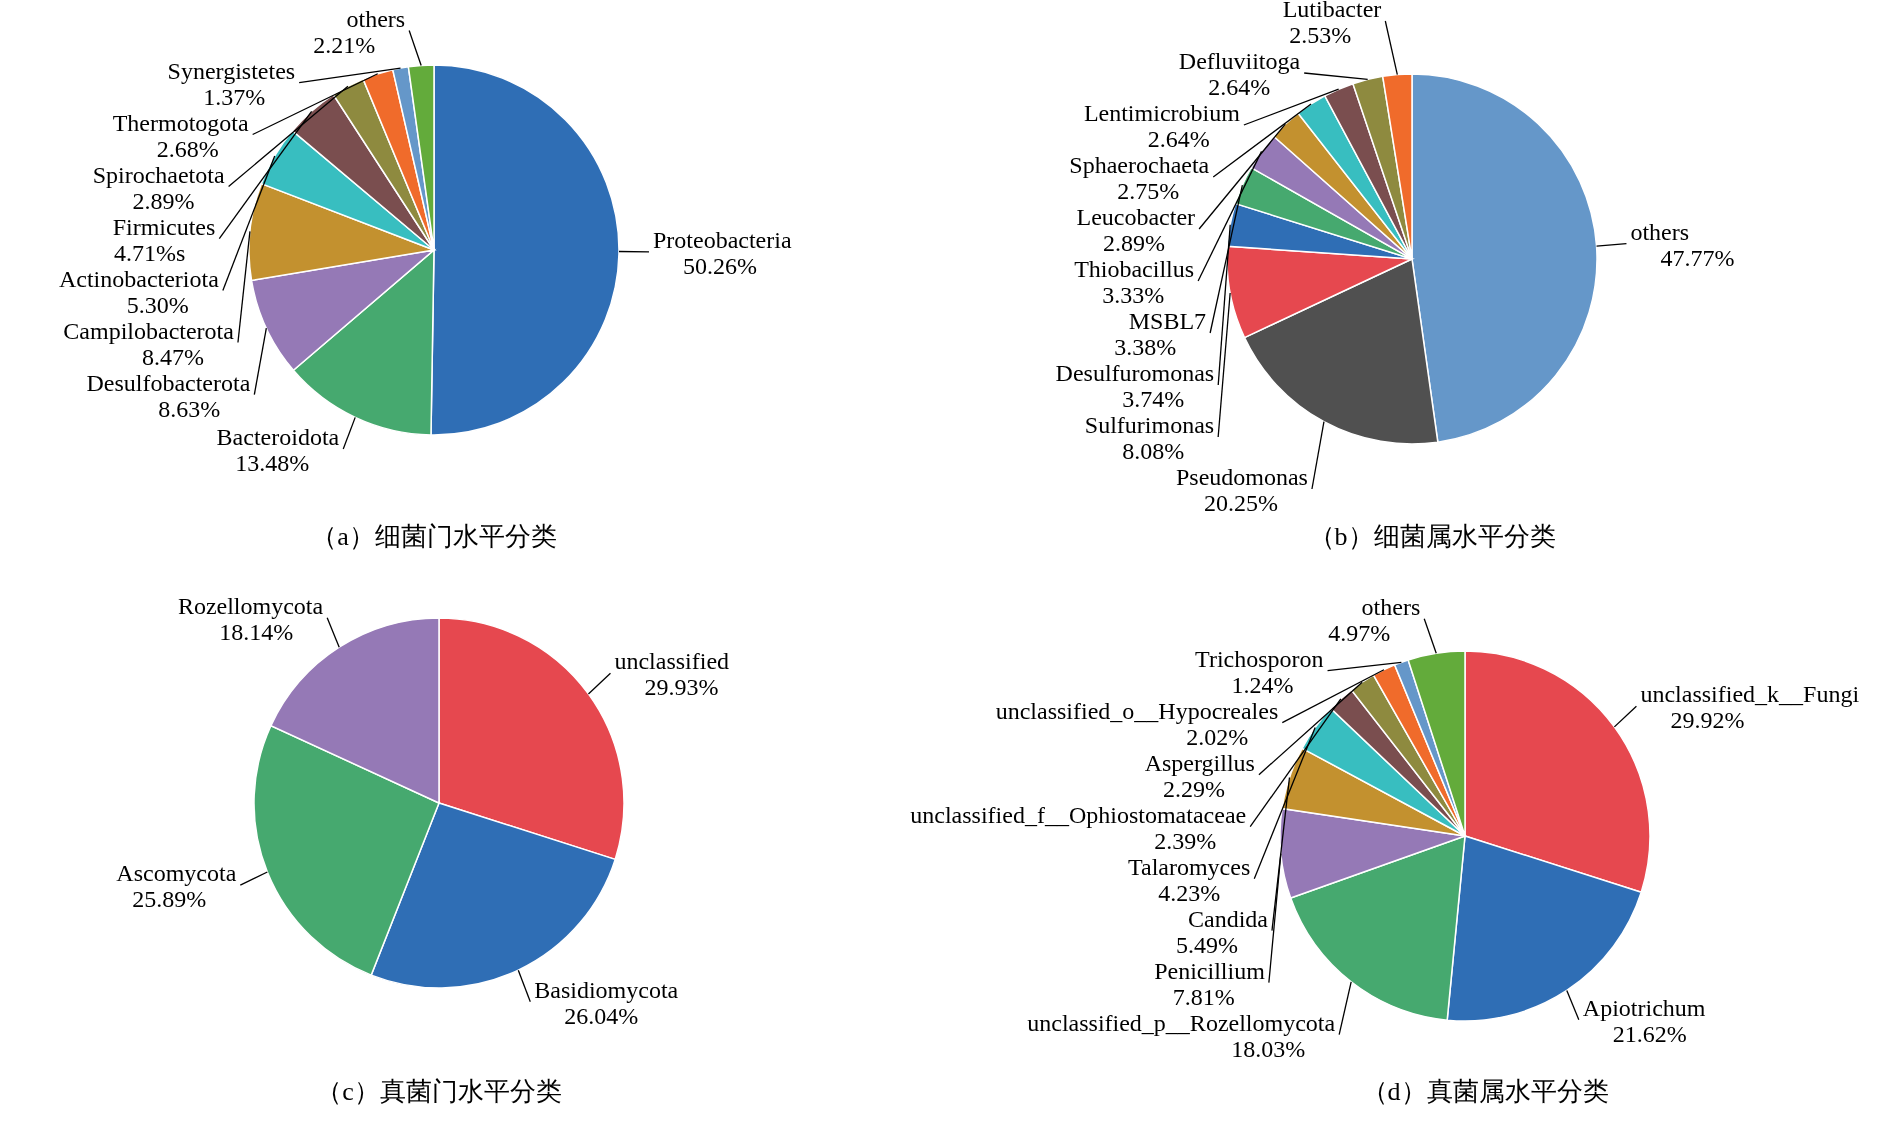 The width and height of the screenshot is (1890, 1134). Describe the element at coordinates (1485, 1091) in the screenshot. I see `caption: （d）真菌属水平分类` at that location.